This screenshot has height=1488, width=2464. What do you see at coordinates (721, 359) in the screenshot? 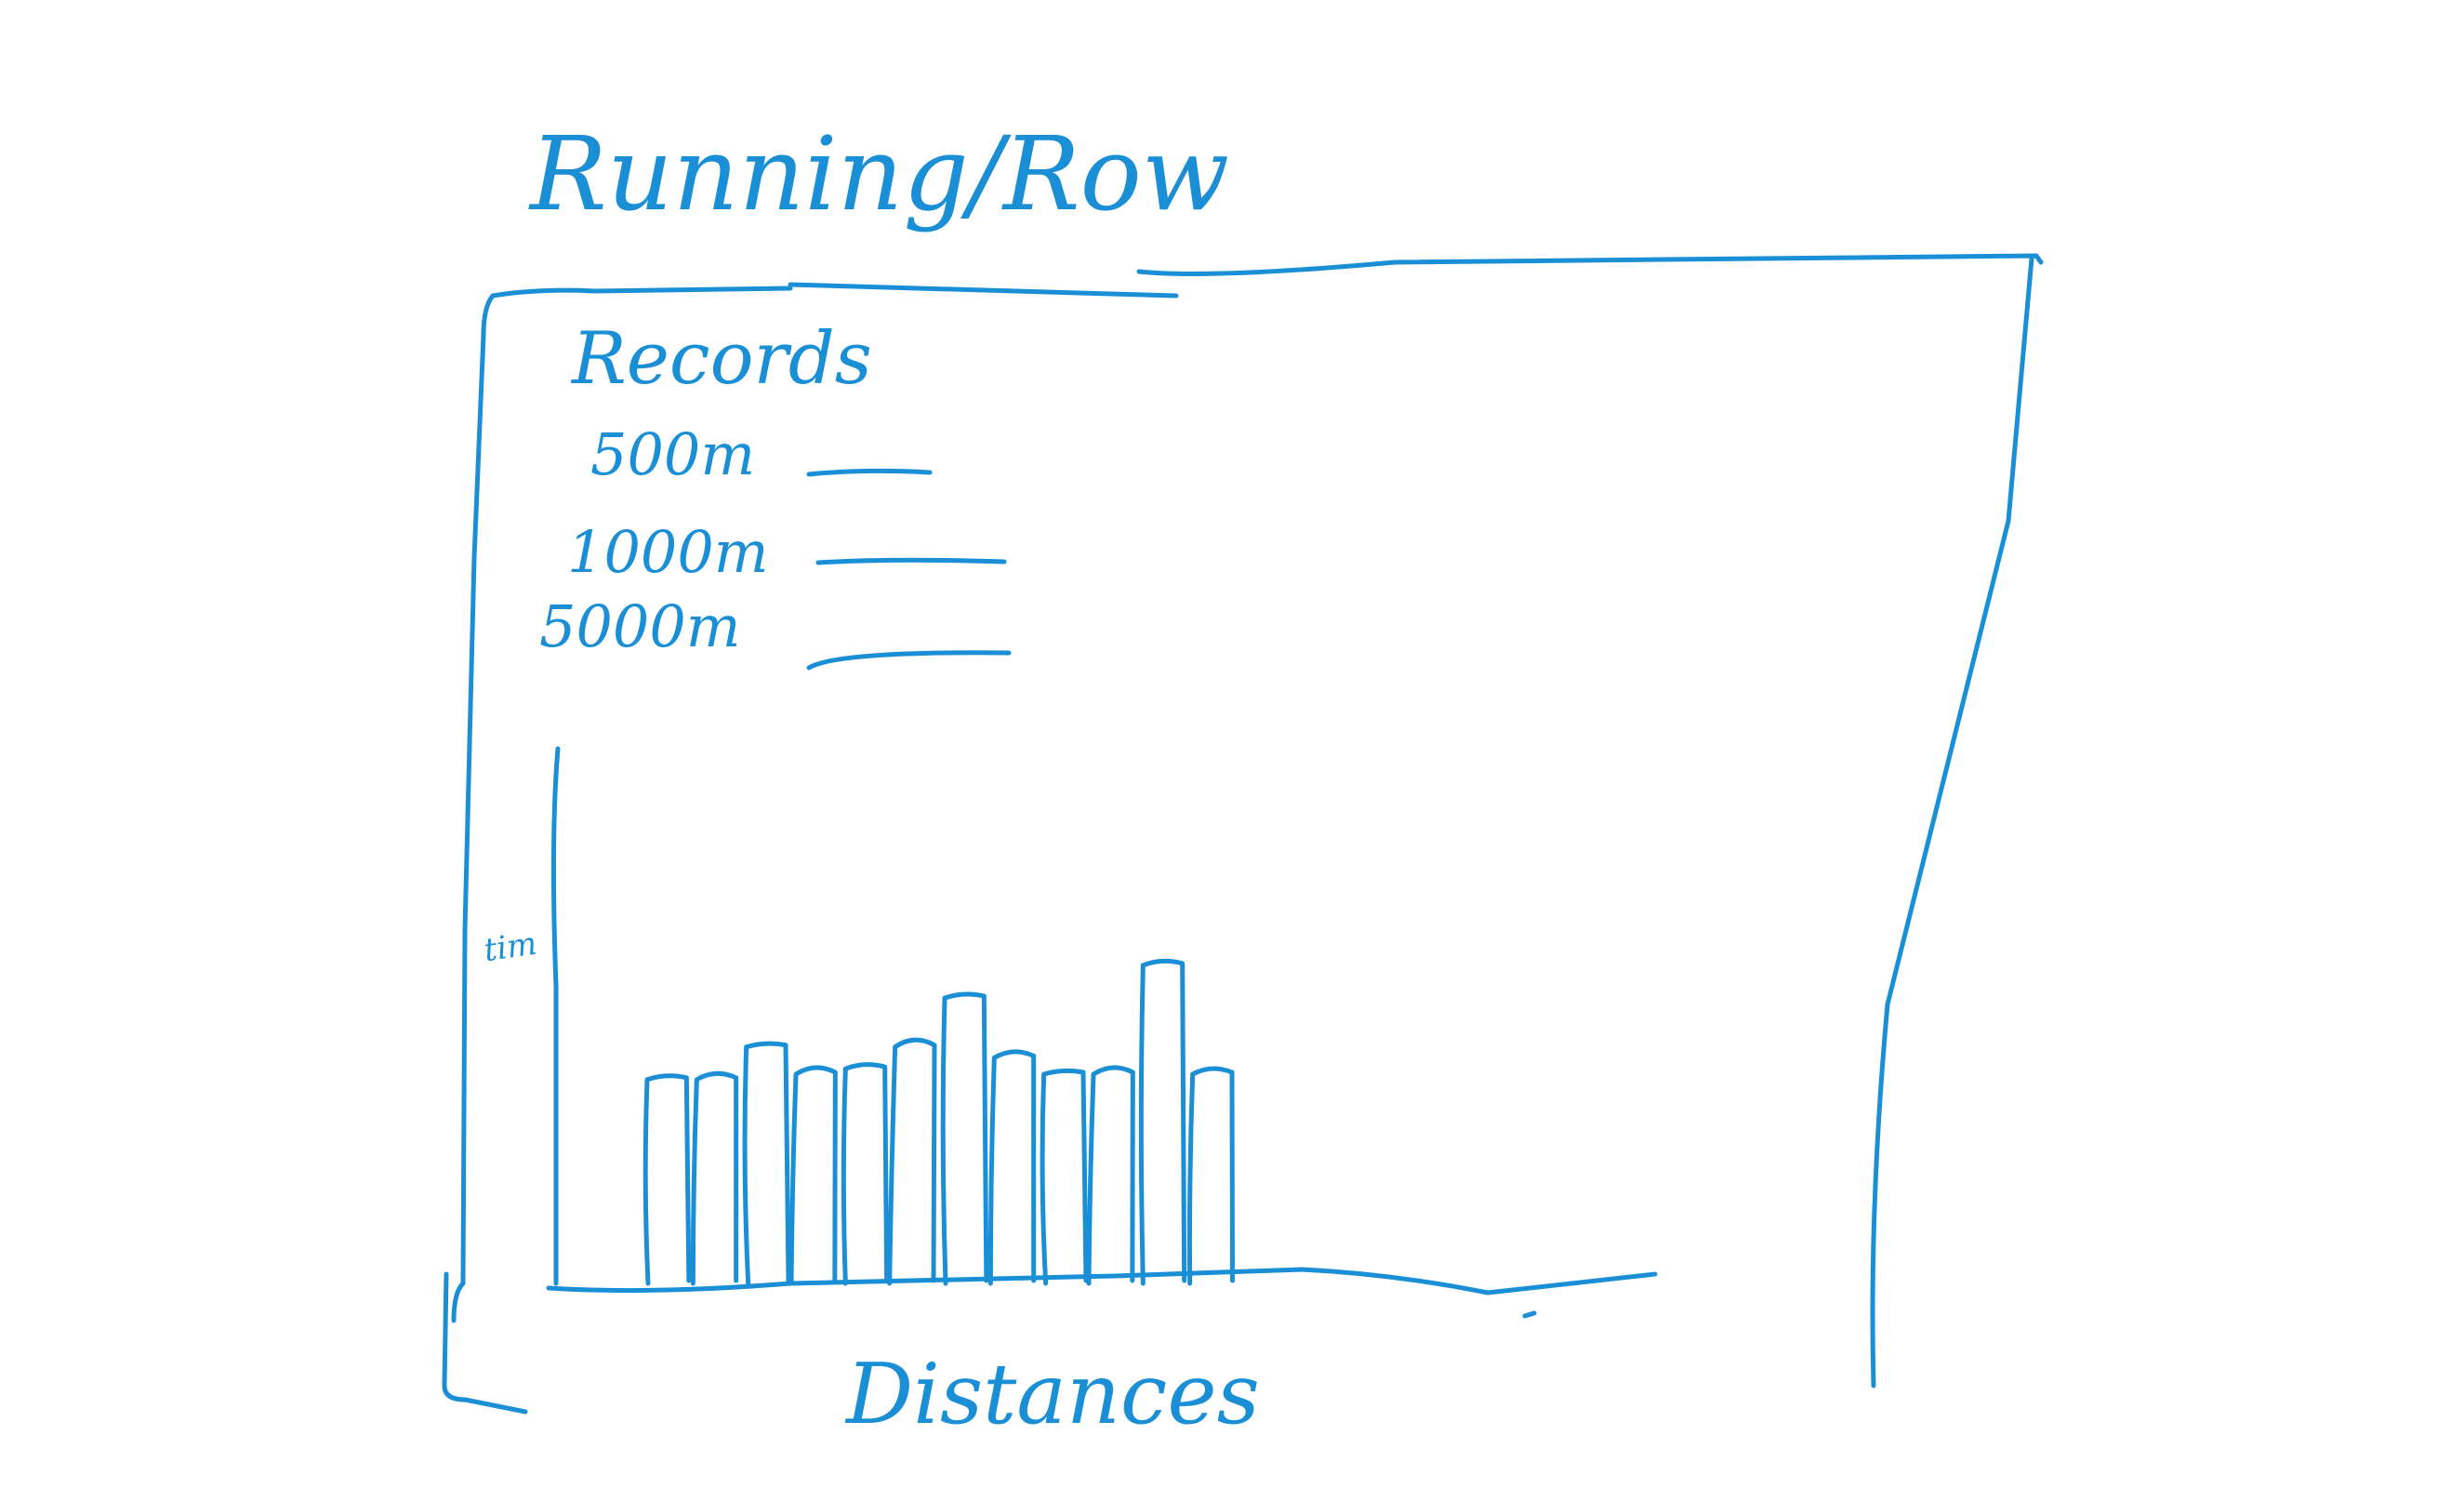
I see `records-heading: Records` at bounding box center [721, 359].